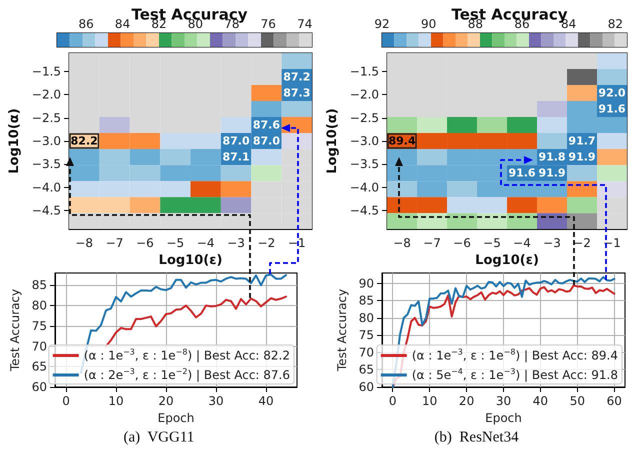 Image resolution: width=635 pixels, height=459 pixels. Describe the element at coordinates (382, 24) in the screenshot. I see `color-bar-label: 92` at that location.